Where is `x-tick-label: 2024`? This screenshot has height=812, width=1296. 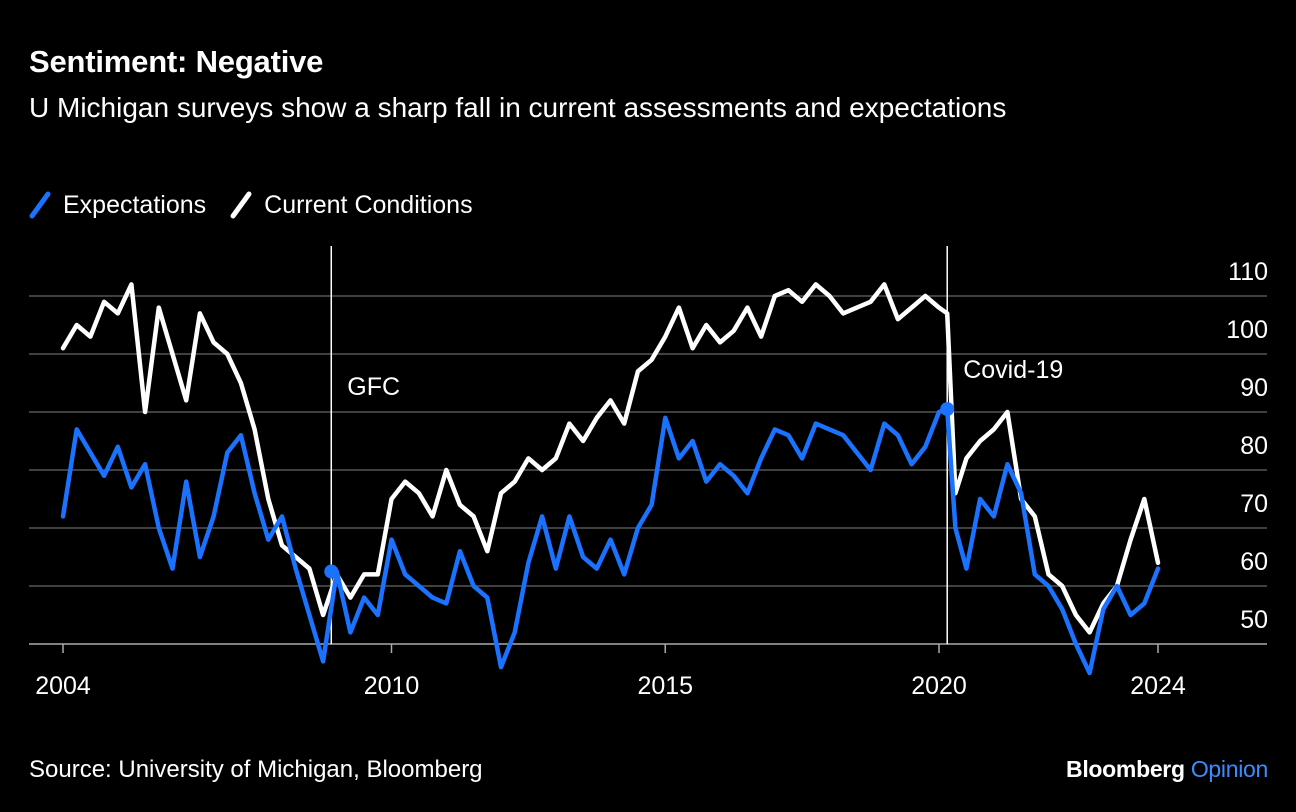
x-tick-label: 2024 is located at coordinates (1158, 686).